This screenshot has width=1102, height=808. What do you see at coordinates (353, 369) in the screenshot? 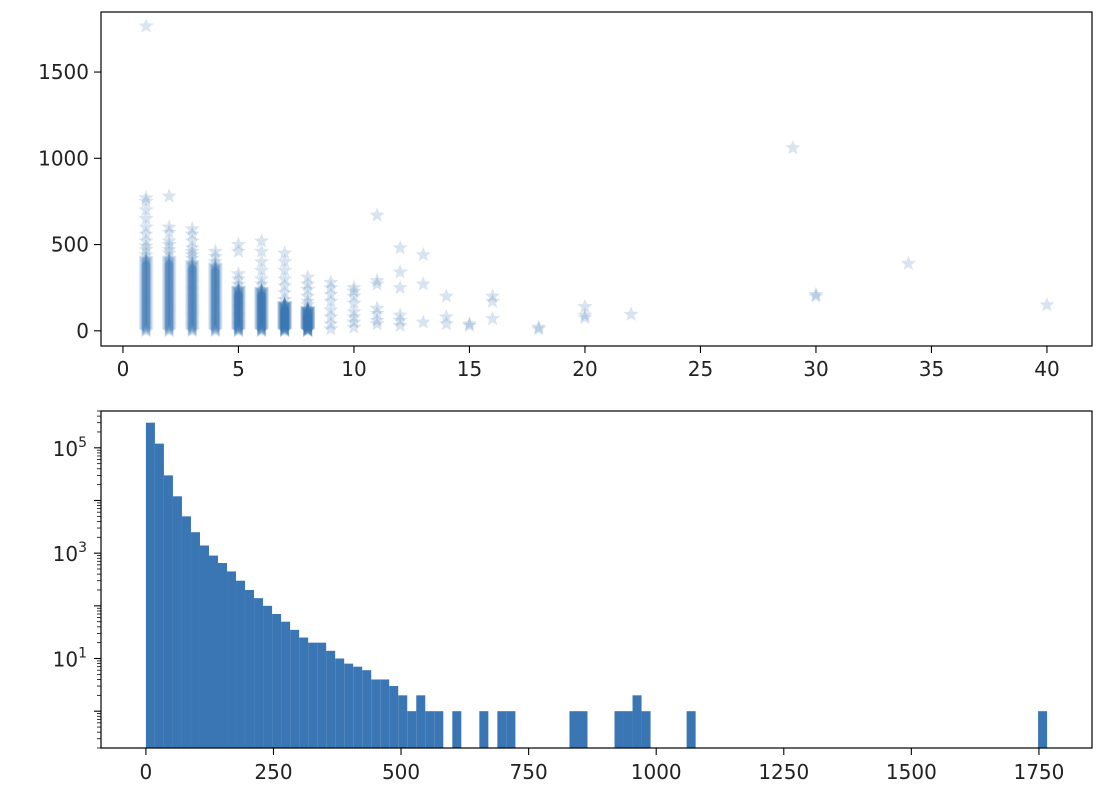
I see `scatter-x-tick-label: 10` at bounding box center [353, 369].